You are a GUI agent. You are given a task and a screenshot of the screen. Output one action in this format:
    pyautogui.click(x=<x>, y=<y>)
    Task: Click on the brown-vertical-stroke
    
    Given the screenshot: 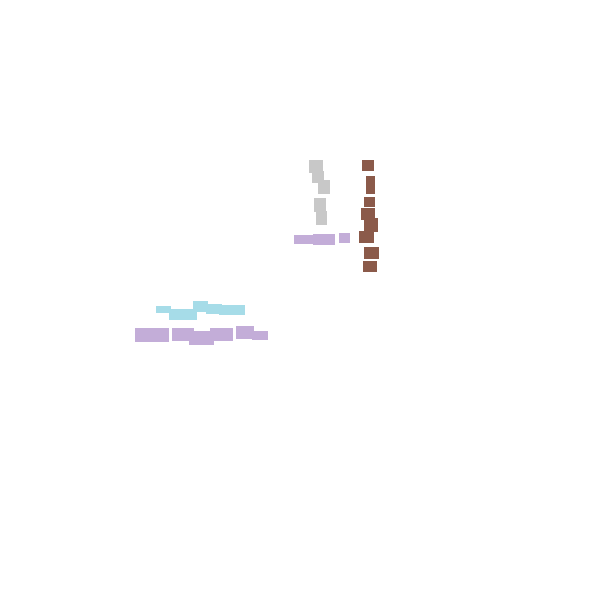 What is the action you would take?
    pyautogui.click(x=369, y=216)
    